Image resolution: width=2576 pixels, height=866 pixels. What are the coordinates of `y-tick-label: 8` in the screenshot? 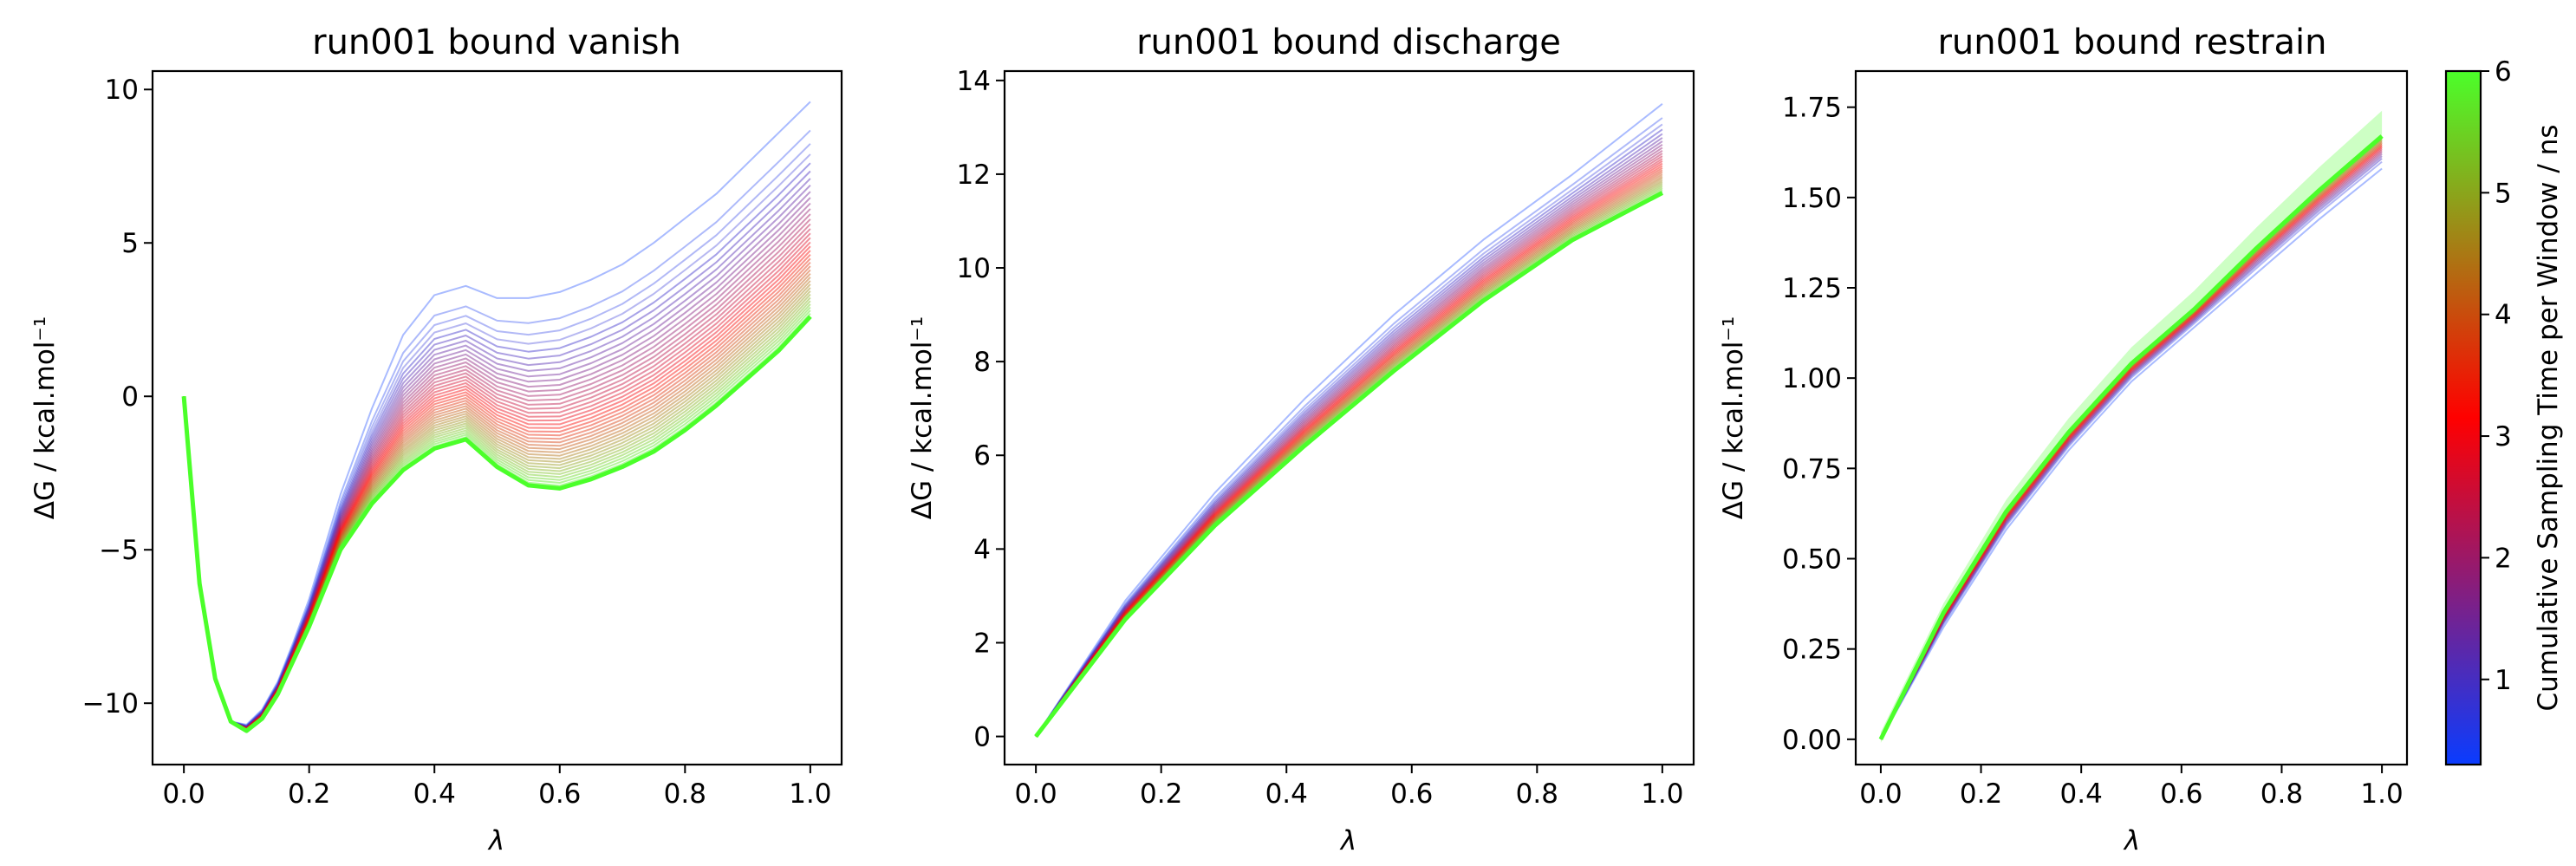 It's located at (982, 362).